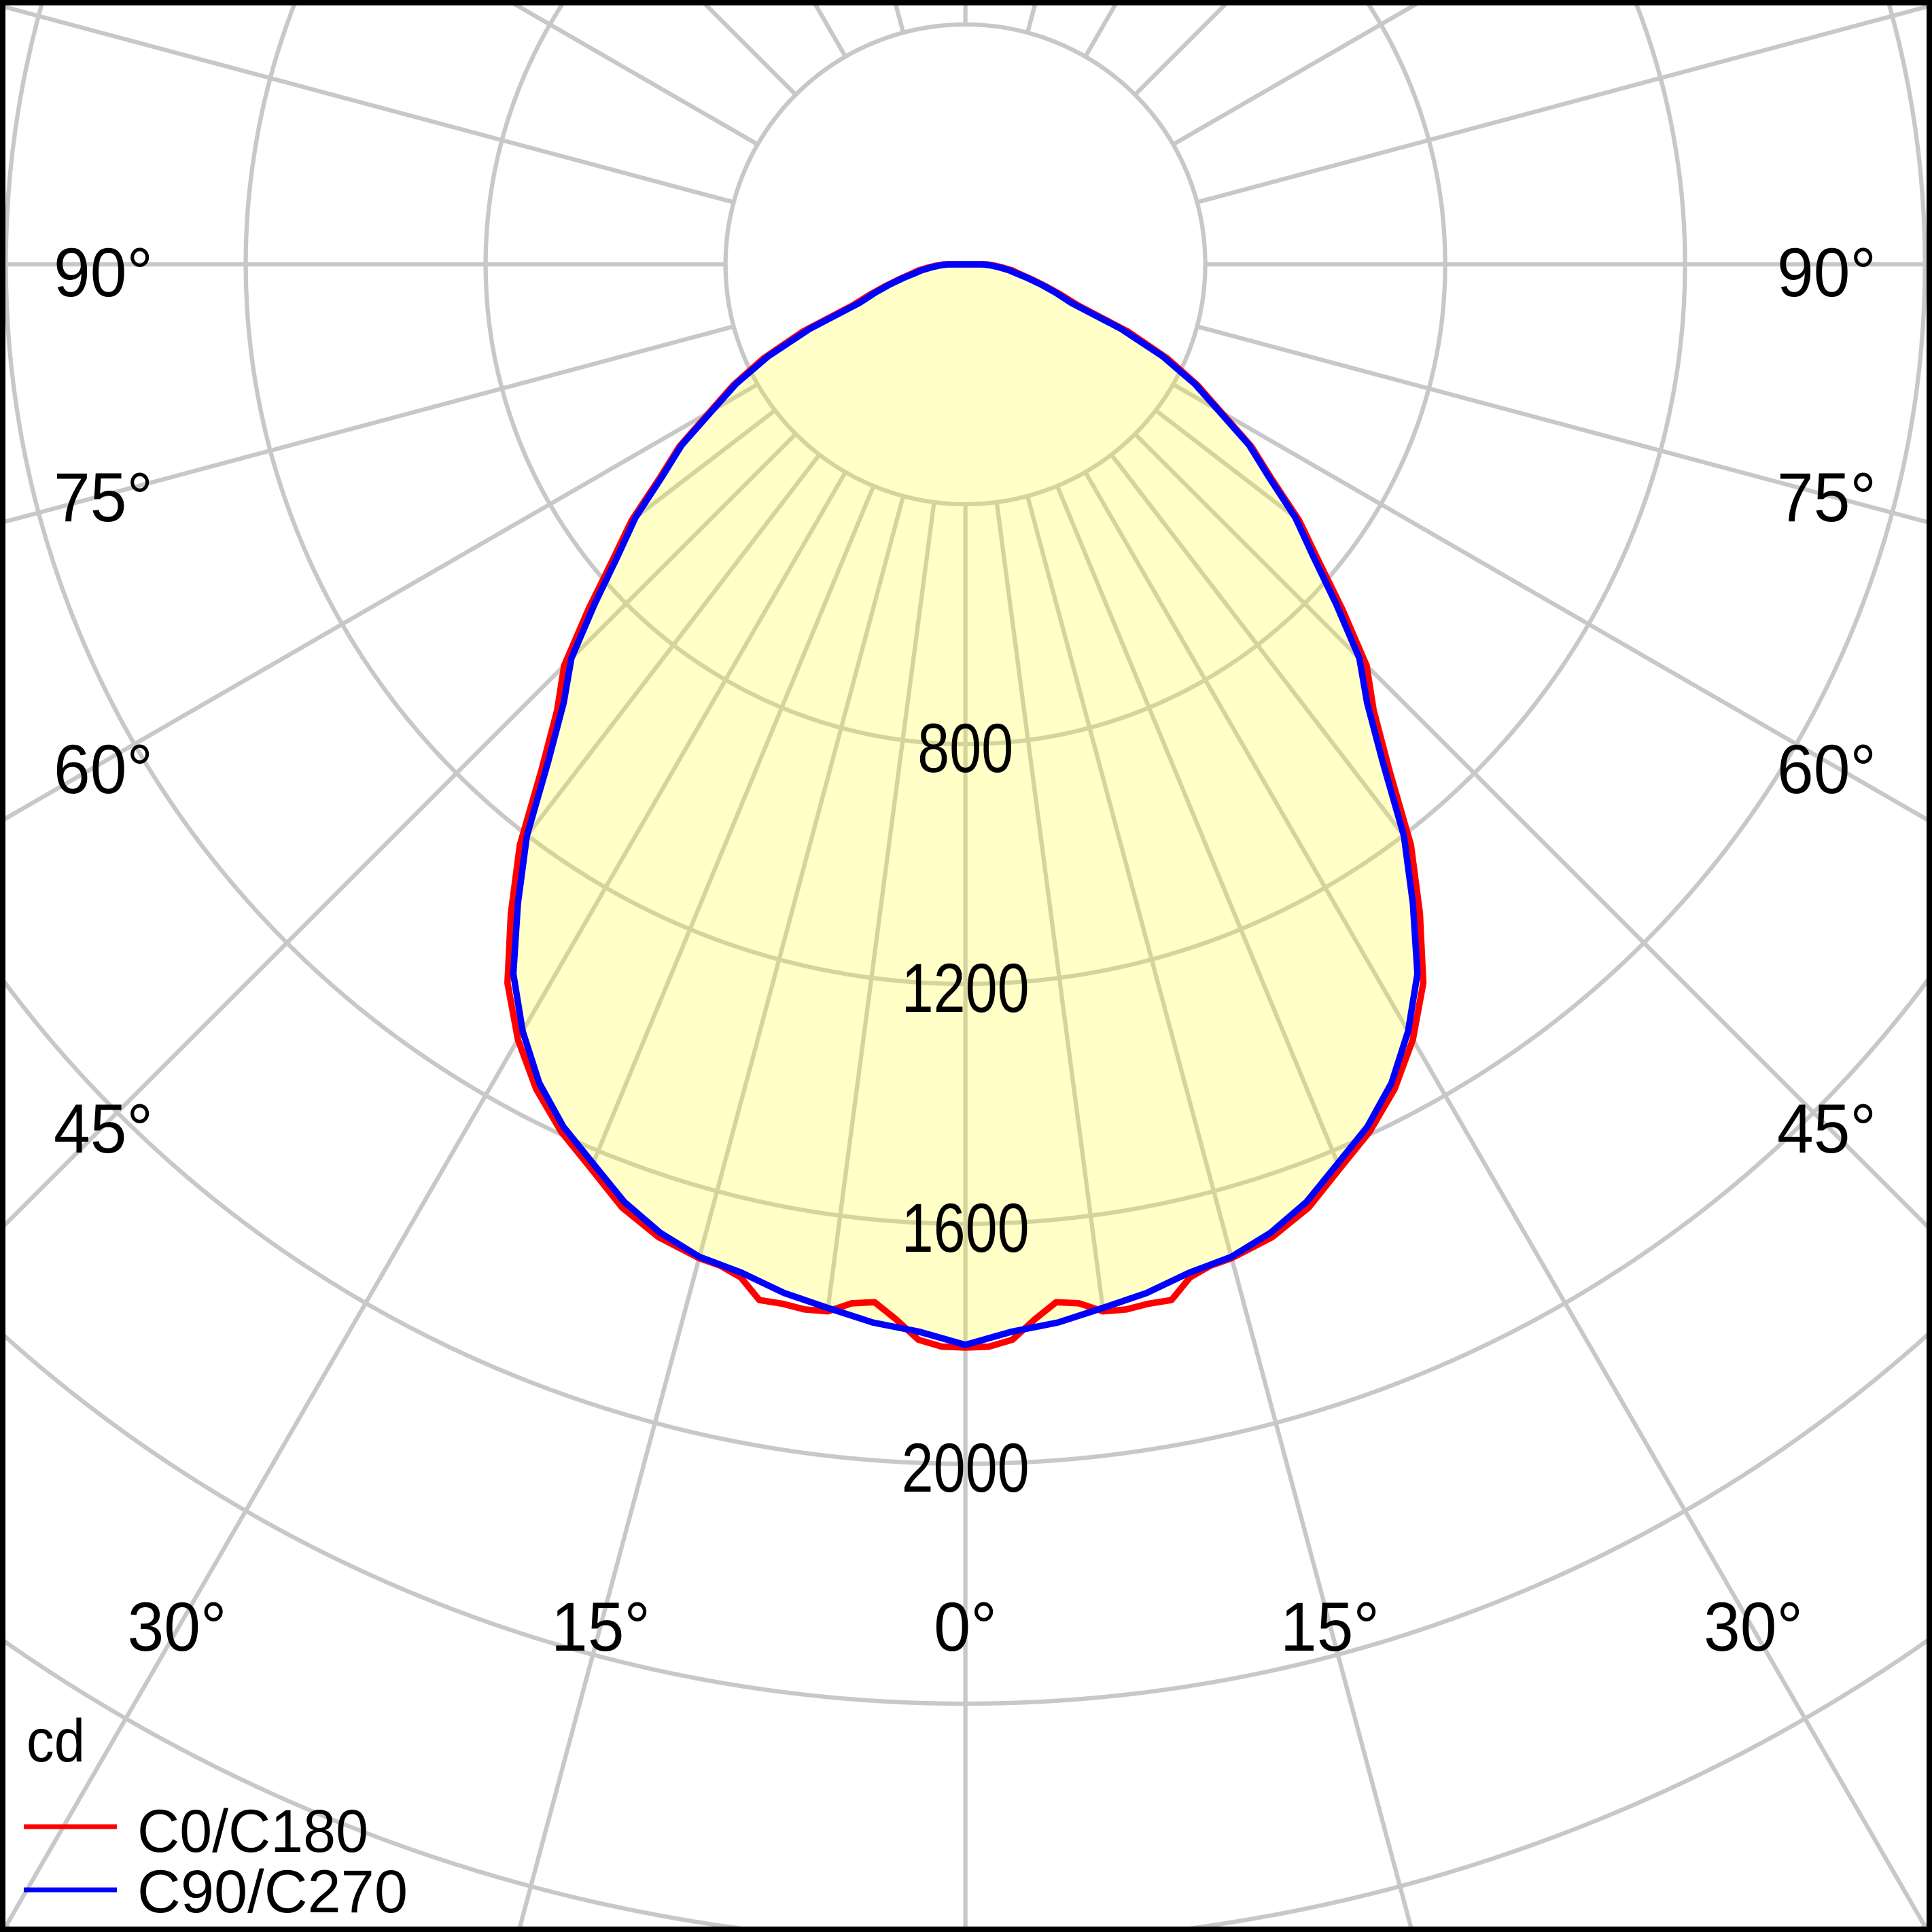 The image size is (1932, 1932). Describe the element at coordinates (966, 1468) in the screenshot. I see `svg-text: 2000` at that location.